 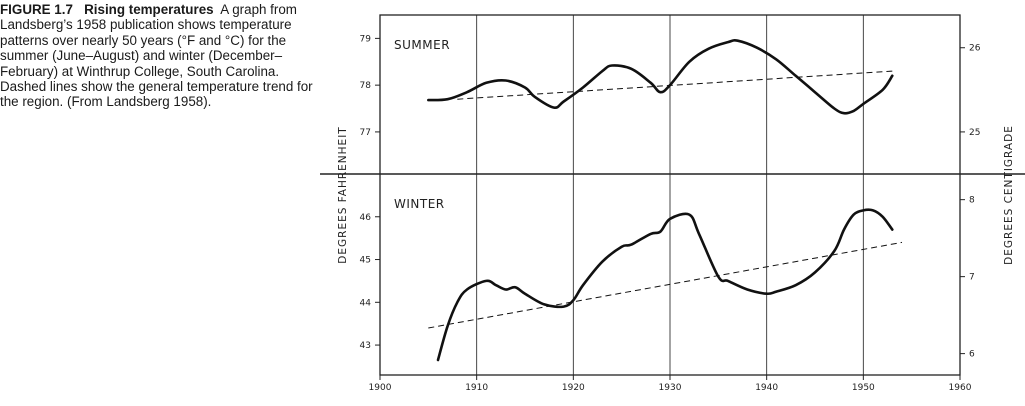 What do you see at coordinates (365, 261) in the screenshot?
I see `y-tick-label-left: 45` at bounding box center [365, 261].